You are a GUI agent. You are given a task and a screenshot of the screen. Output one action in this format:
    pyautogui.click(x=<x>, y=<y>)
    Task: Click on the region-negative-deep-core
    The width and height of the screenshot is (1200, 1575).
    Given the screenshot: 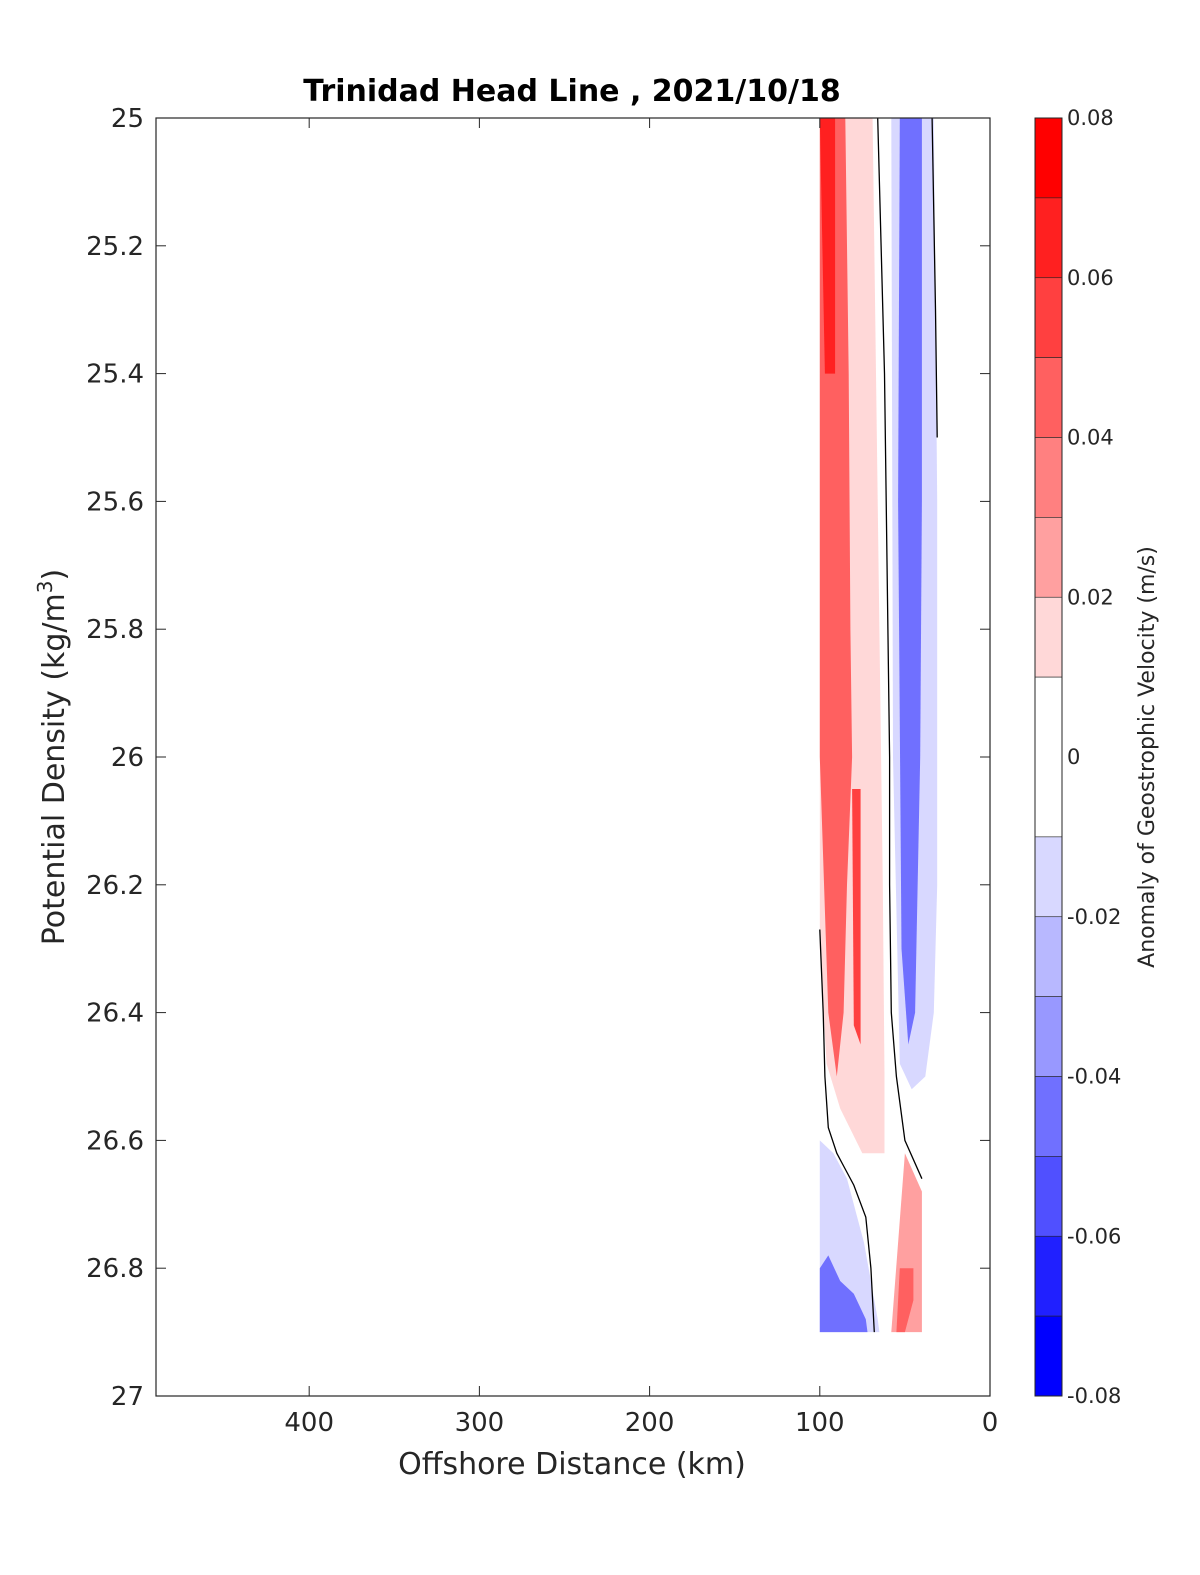 What is the action you would take?
    pyautogui.click(x=843, y=1294)
    